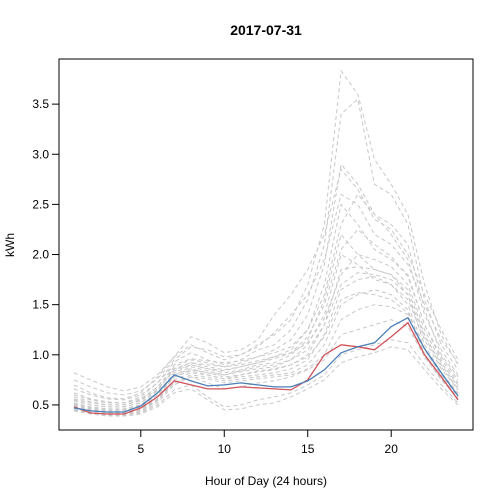 The width and height of the screenshot is (504, 504). What do you see at coordinates (40, 405) in the screenshot?
I see `y-tick-label: 0.5` at bounding box center [40, 405].